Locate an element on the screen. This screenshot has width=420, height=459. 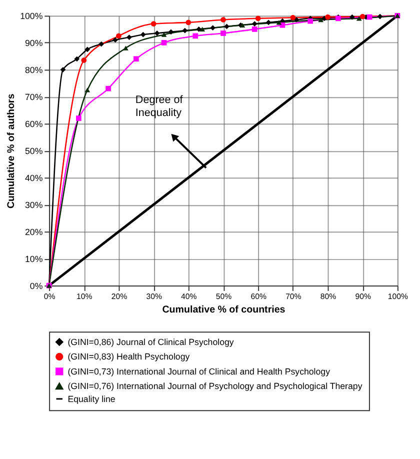
x-tick-label: 50% is located at coordinates (224, 296).